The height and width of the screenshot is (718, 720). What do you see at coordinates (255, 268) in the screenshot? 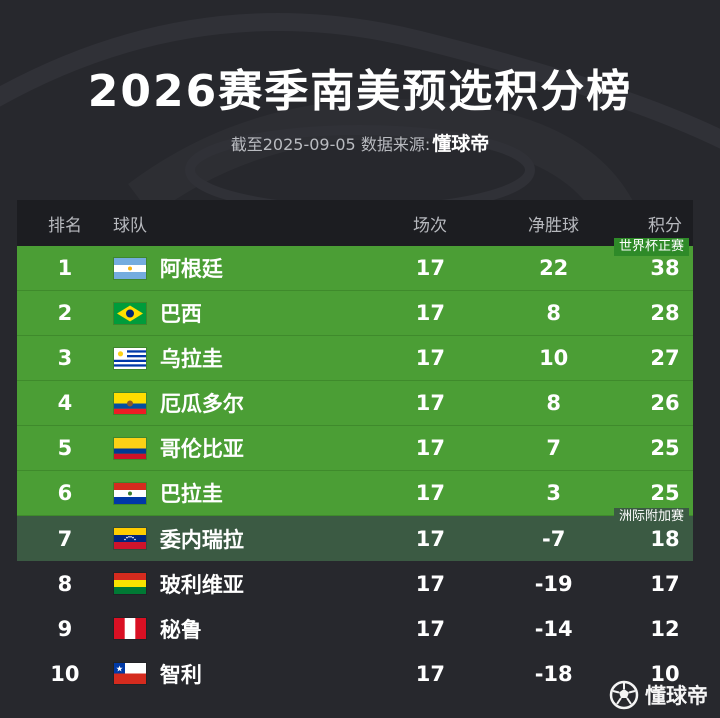
I see `row-team: 阿根廷` at bounding box center [255, 268].